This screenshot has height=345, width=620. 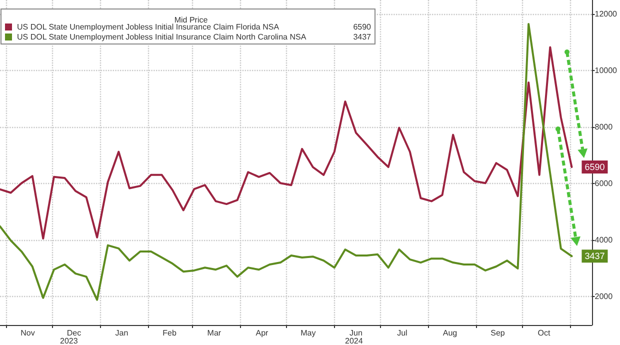 What do you see at coordinates (214, 333) in the screenshot?
I see `x-tick-label: Mar` at bounding box center [214, 333].